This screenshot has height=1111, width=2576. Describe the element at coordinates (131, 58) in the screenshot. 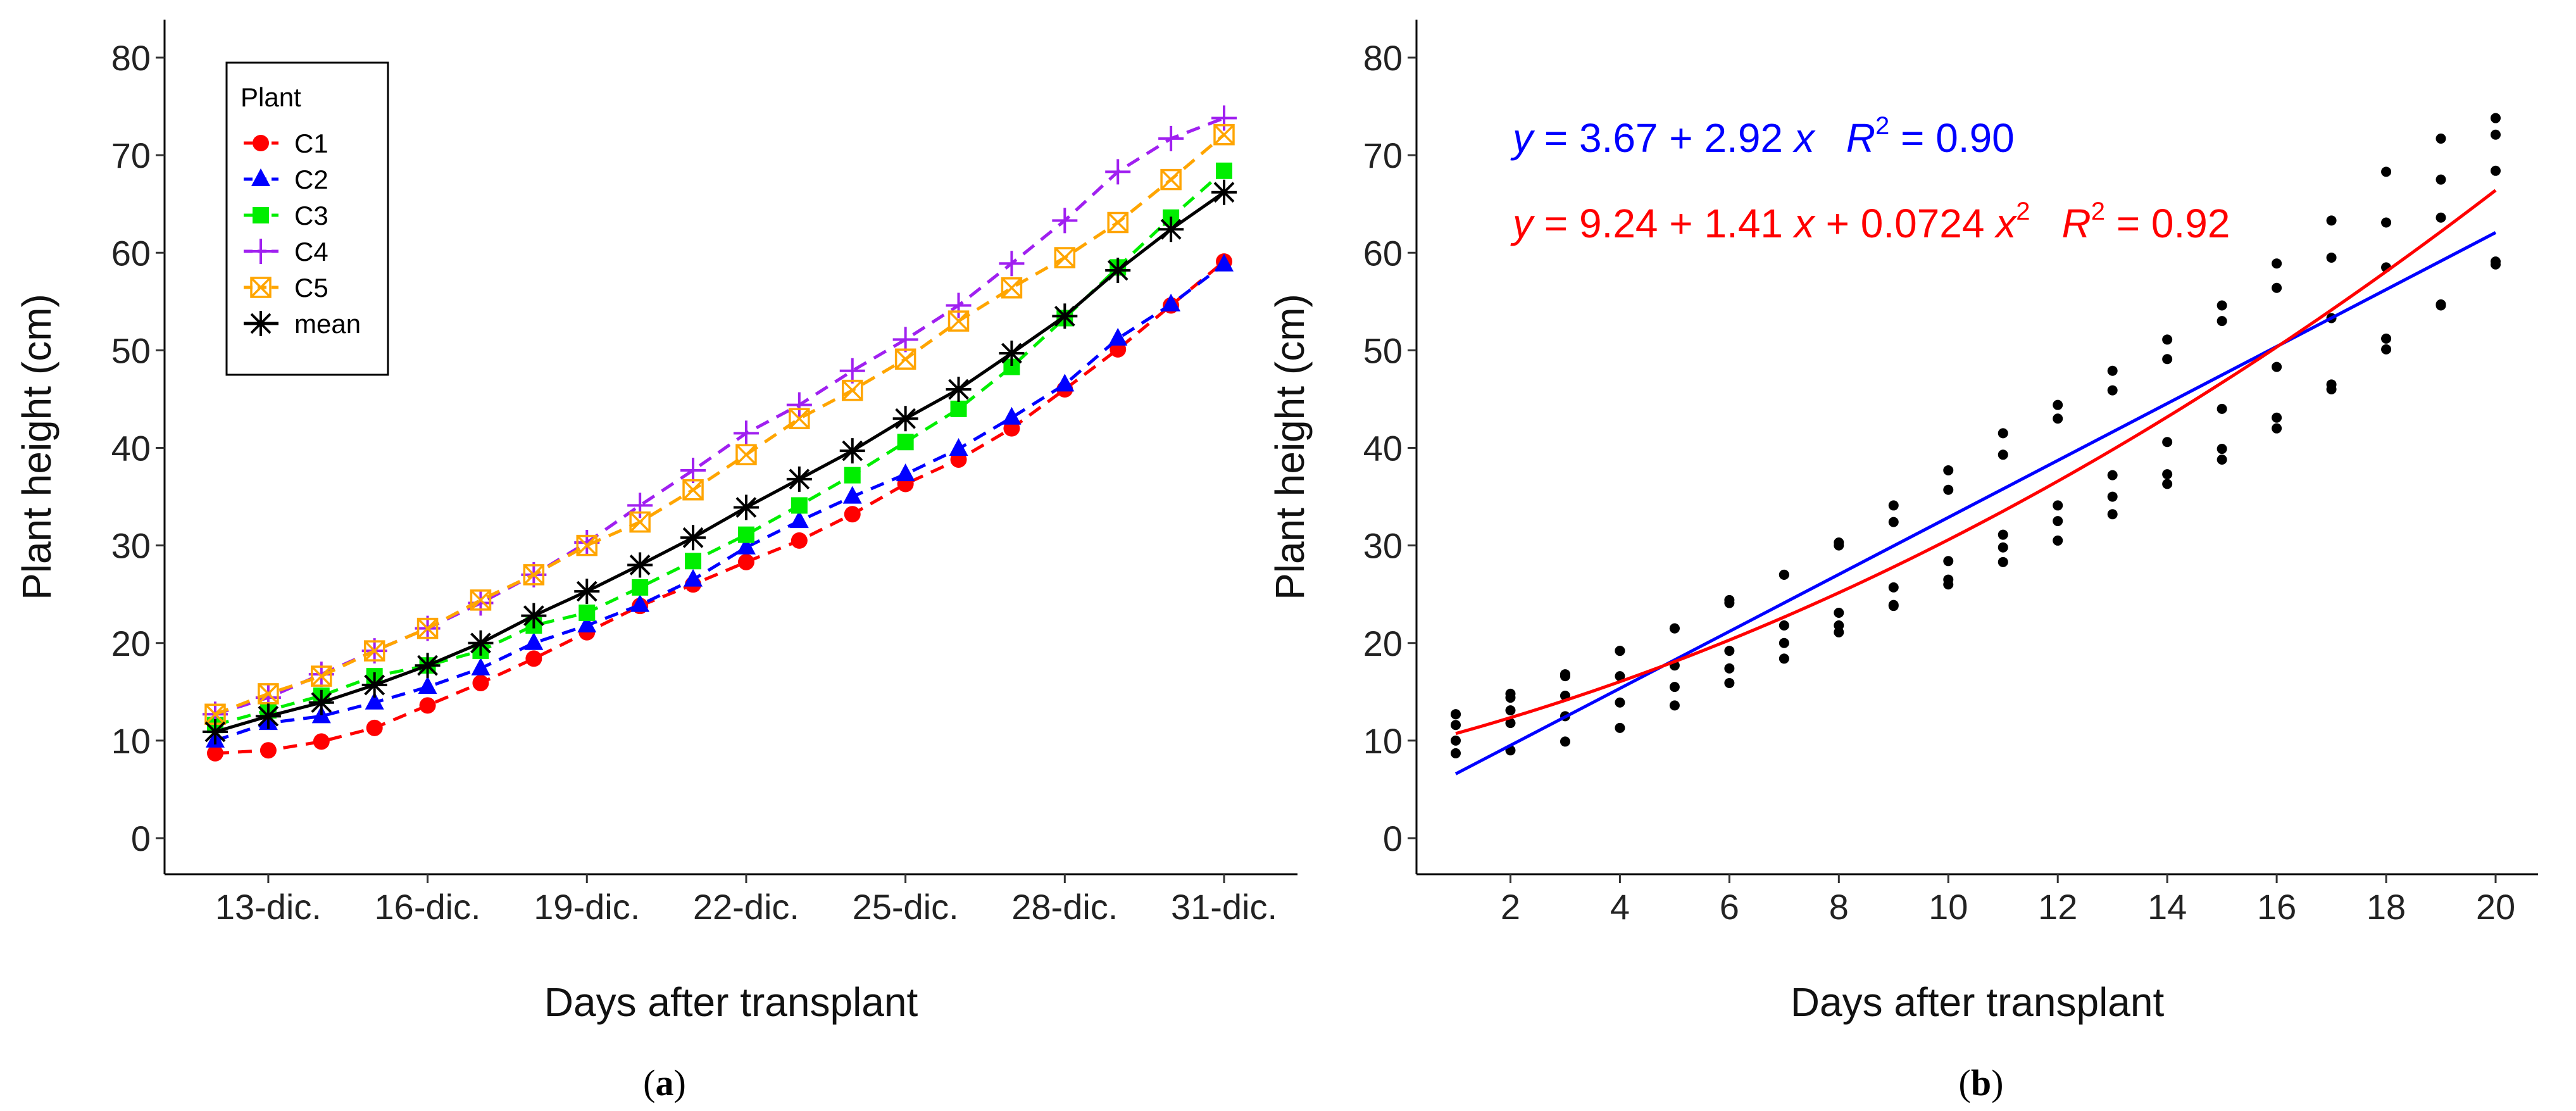

I see `y-tick-label: 80` at that location.